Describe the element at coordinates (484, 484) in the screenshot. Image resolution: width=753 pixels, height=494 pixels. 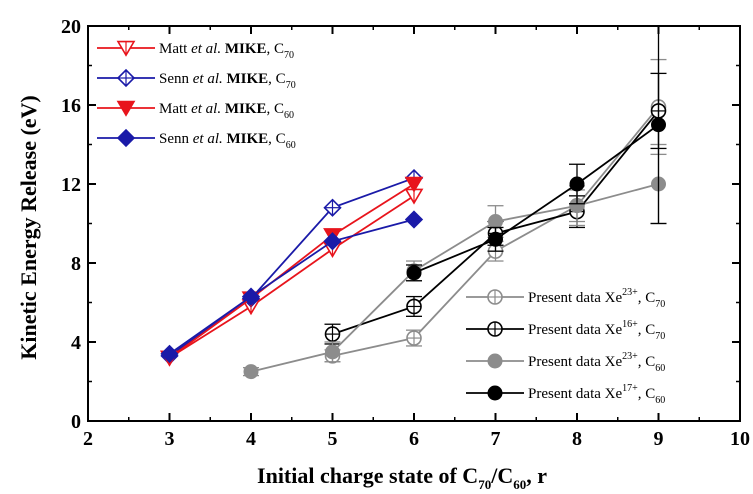
I see `x-axis-title-sub1: 70` at that location.